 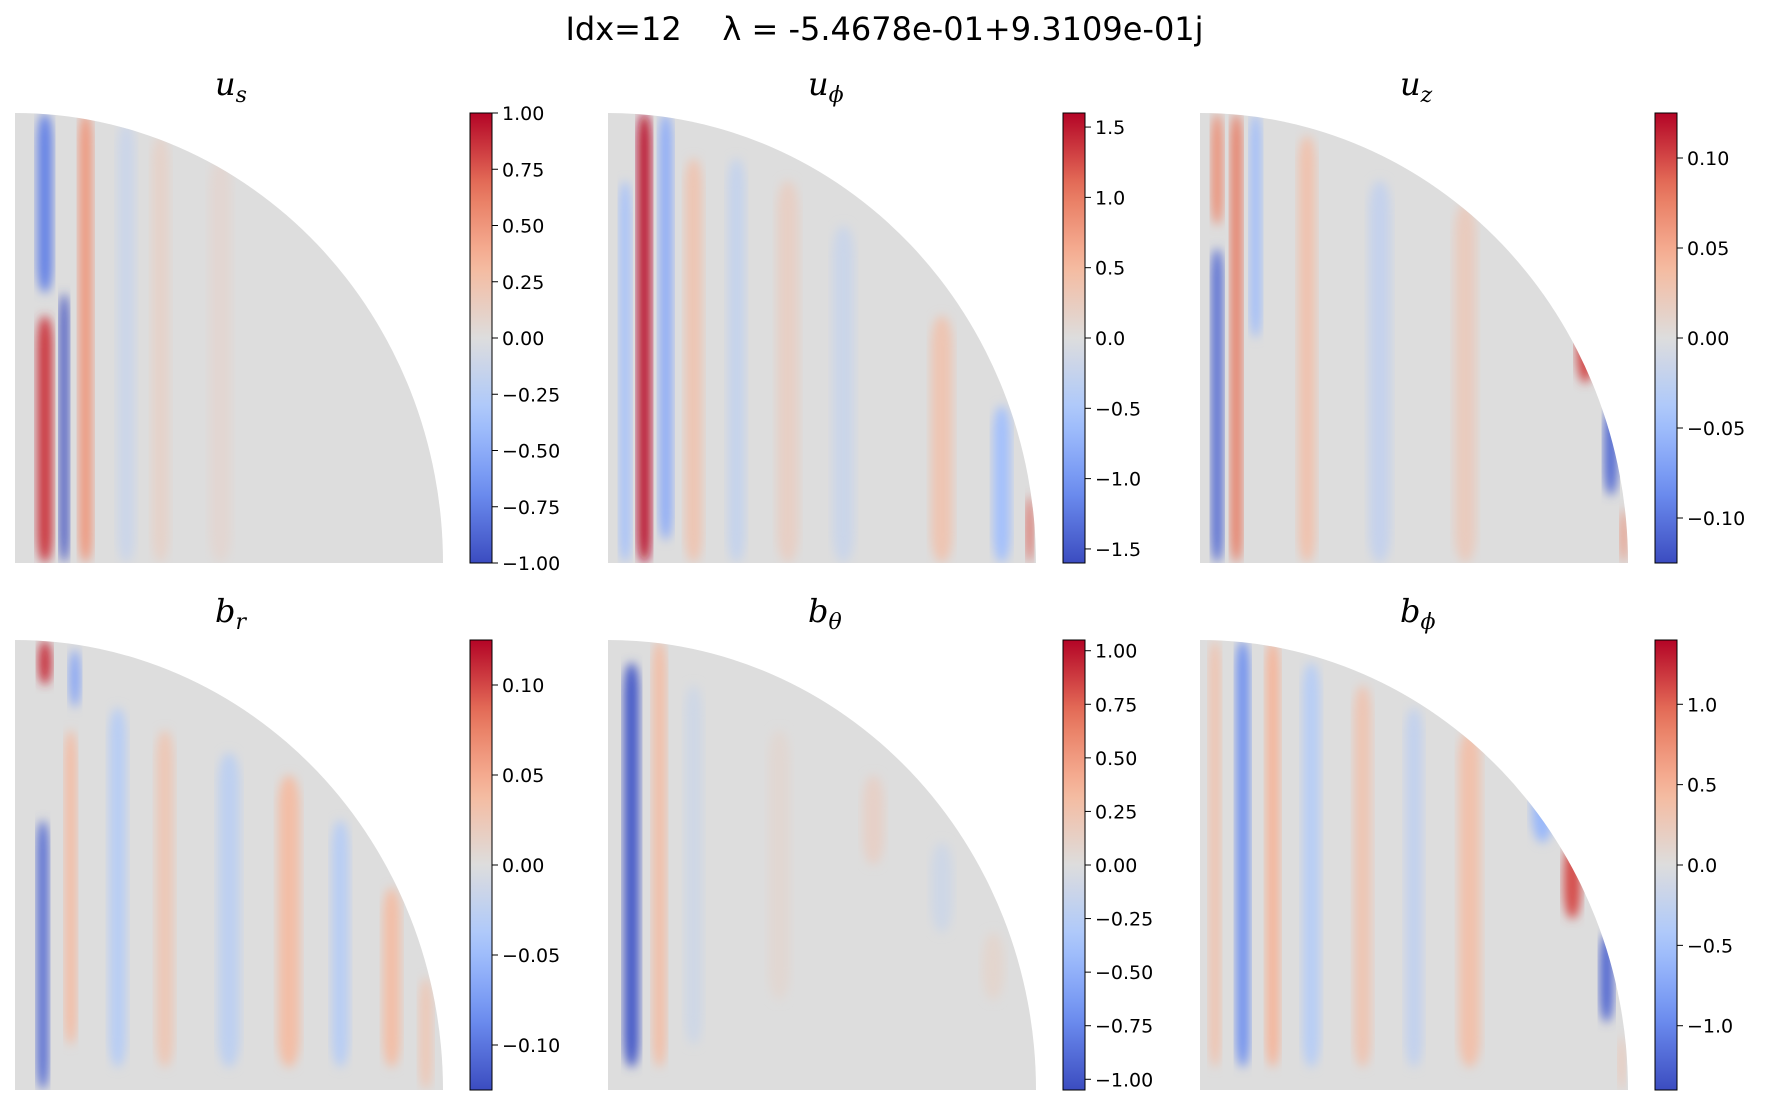 I want to click on colorbar-tick-label: −0.5, so click(x=1710, y=946).